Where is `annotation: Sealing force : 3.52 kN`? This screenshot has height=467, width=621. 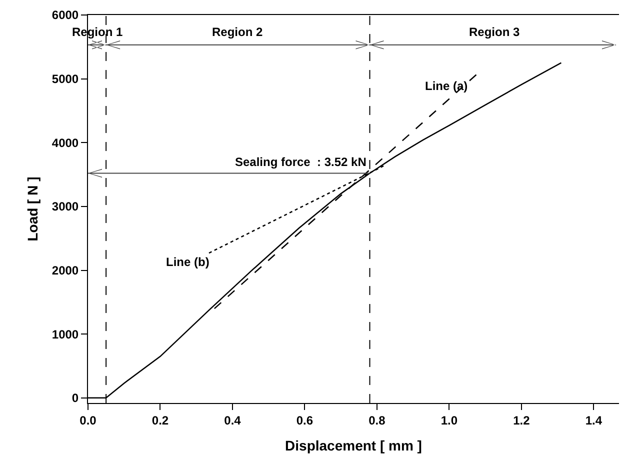
annotation: Sealing force : 3.52 kN is located at coordinates (300, 162).